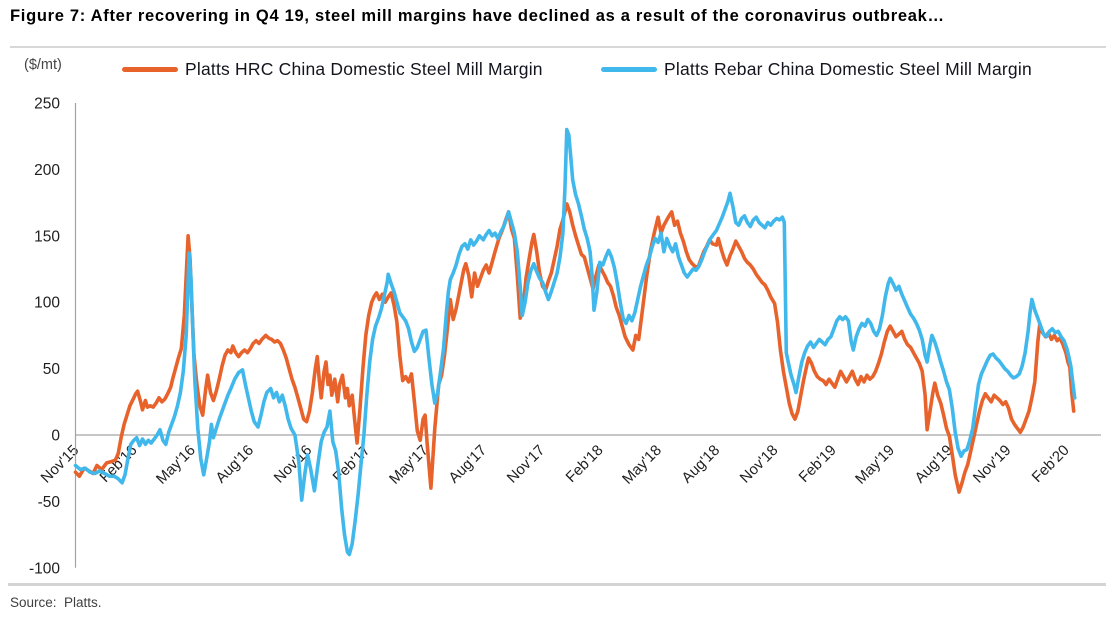  Describe the element at coordinates (700, 464) in the screenshot. I see `x-tick-label: Aug'18` at that location.